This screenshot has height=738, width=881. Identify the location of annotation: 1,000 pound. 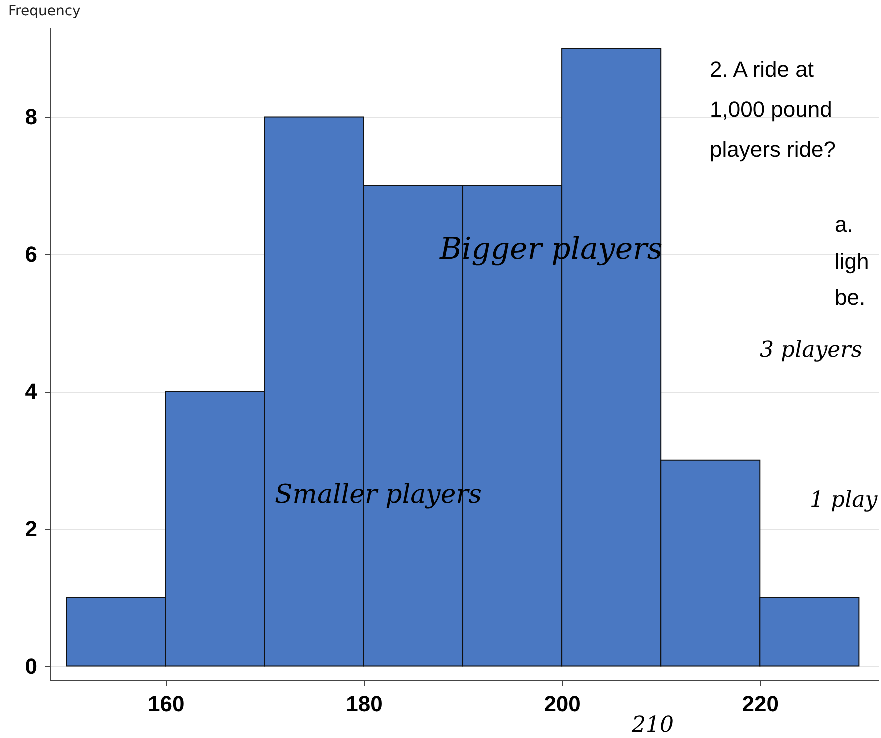
(771, 109).